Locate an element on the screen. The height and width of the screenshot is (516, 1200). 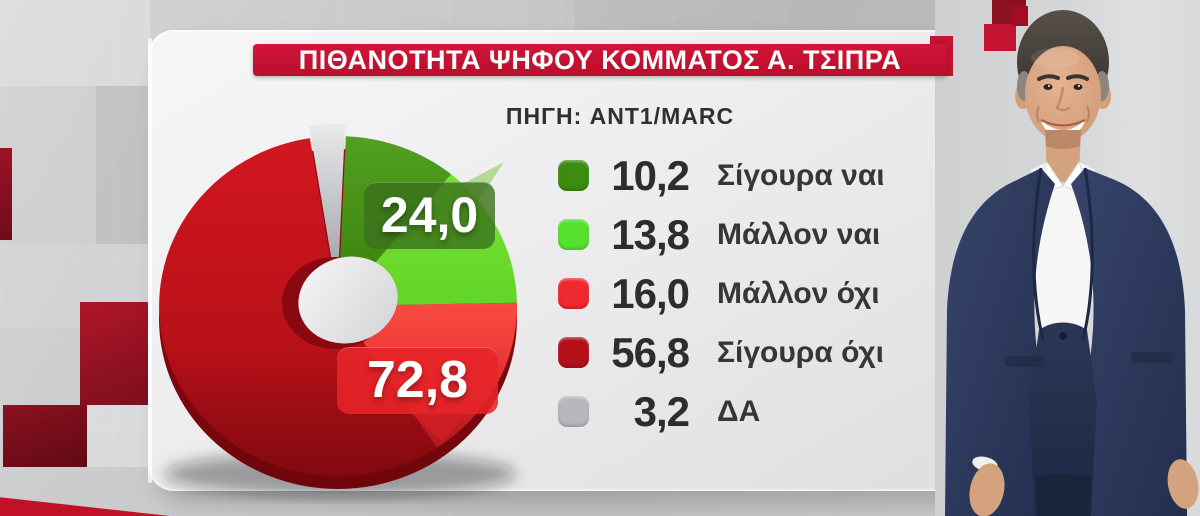
source-line: ΠΗΓΗ: ANT1/MARC is located at coordinates (620, 116).